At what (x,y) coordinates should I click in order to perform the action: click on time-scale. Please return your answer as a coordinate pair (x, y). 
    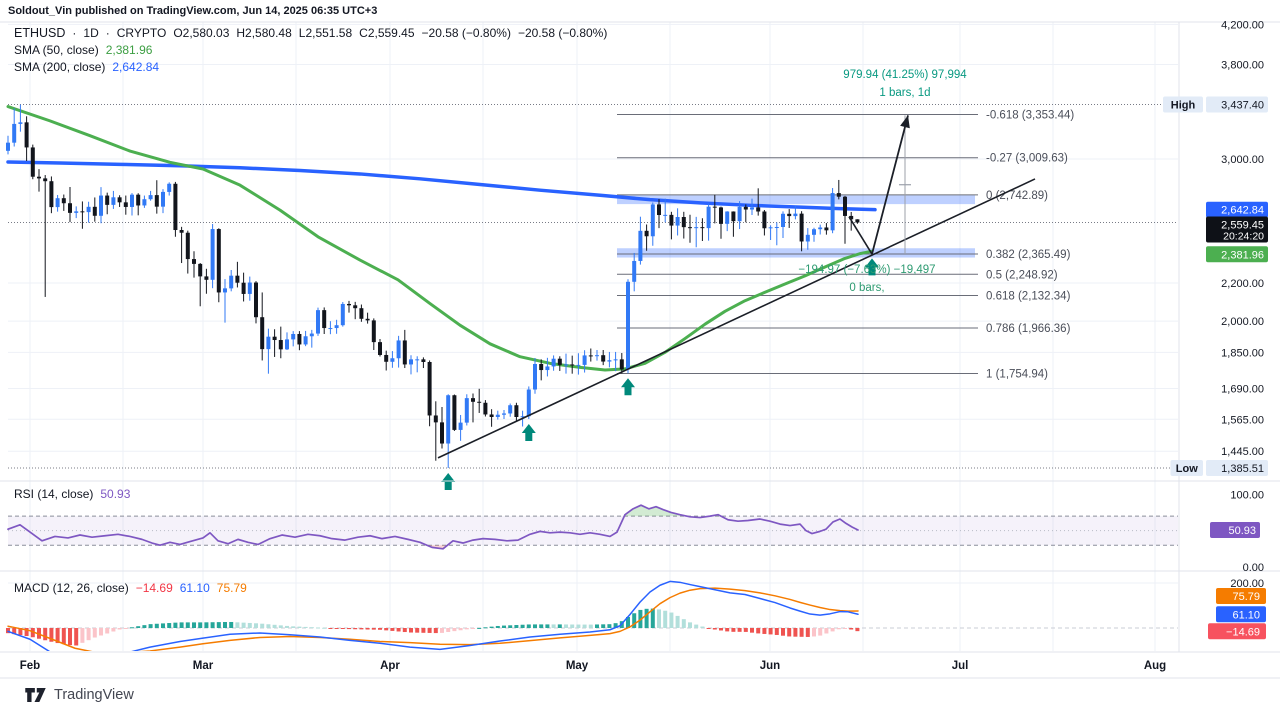
    Looking at the image, I should click on (640, 665).